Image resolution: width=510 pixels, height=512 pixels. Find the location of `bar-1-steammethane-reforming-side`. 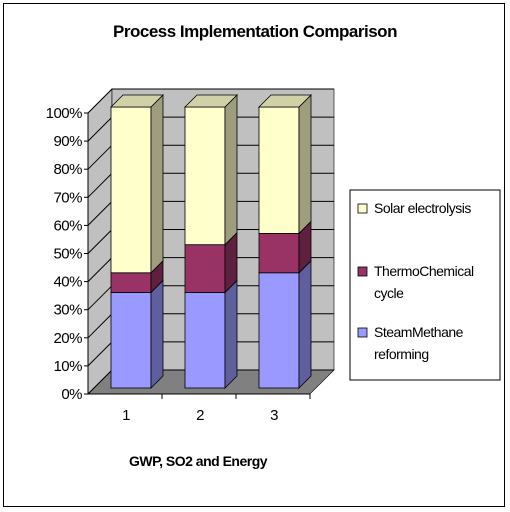

bar-1-steammethane-reforming-side is located at coordinates (157, 334).